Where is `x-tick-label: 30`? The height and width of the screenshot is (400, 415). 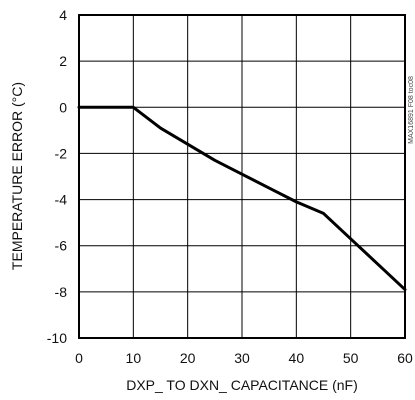 x-tick-label: 30 is located at coordinates (242, 358).